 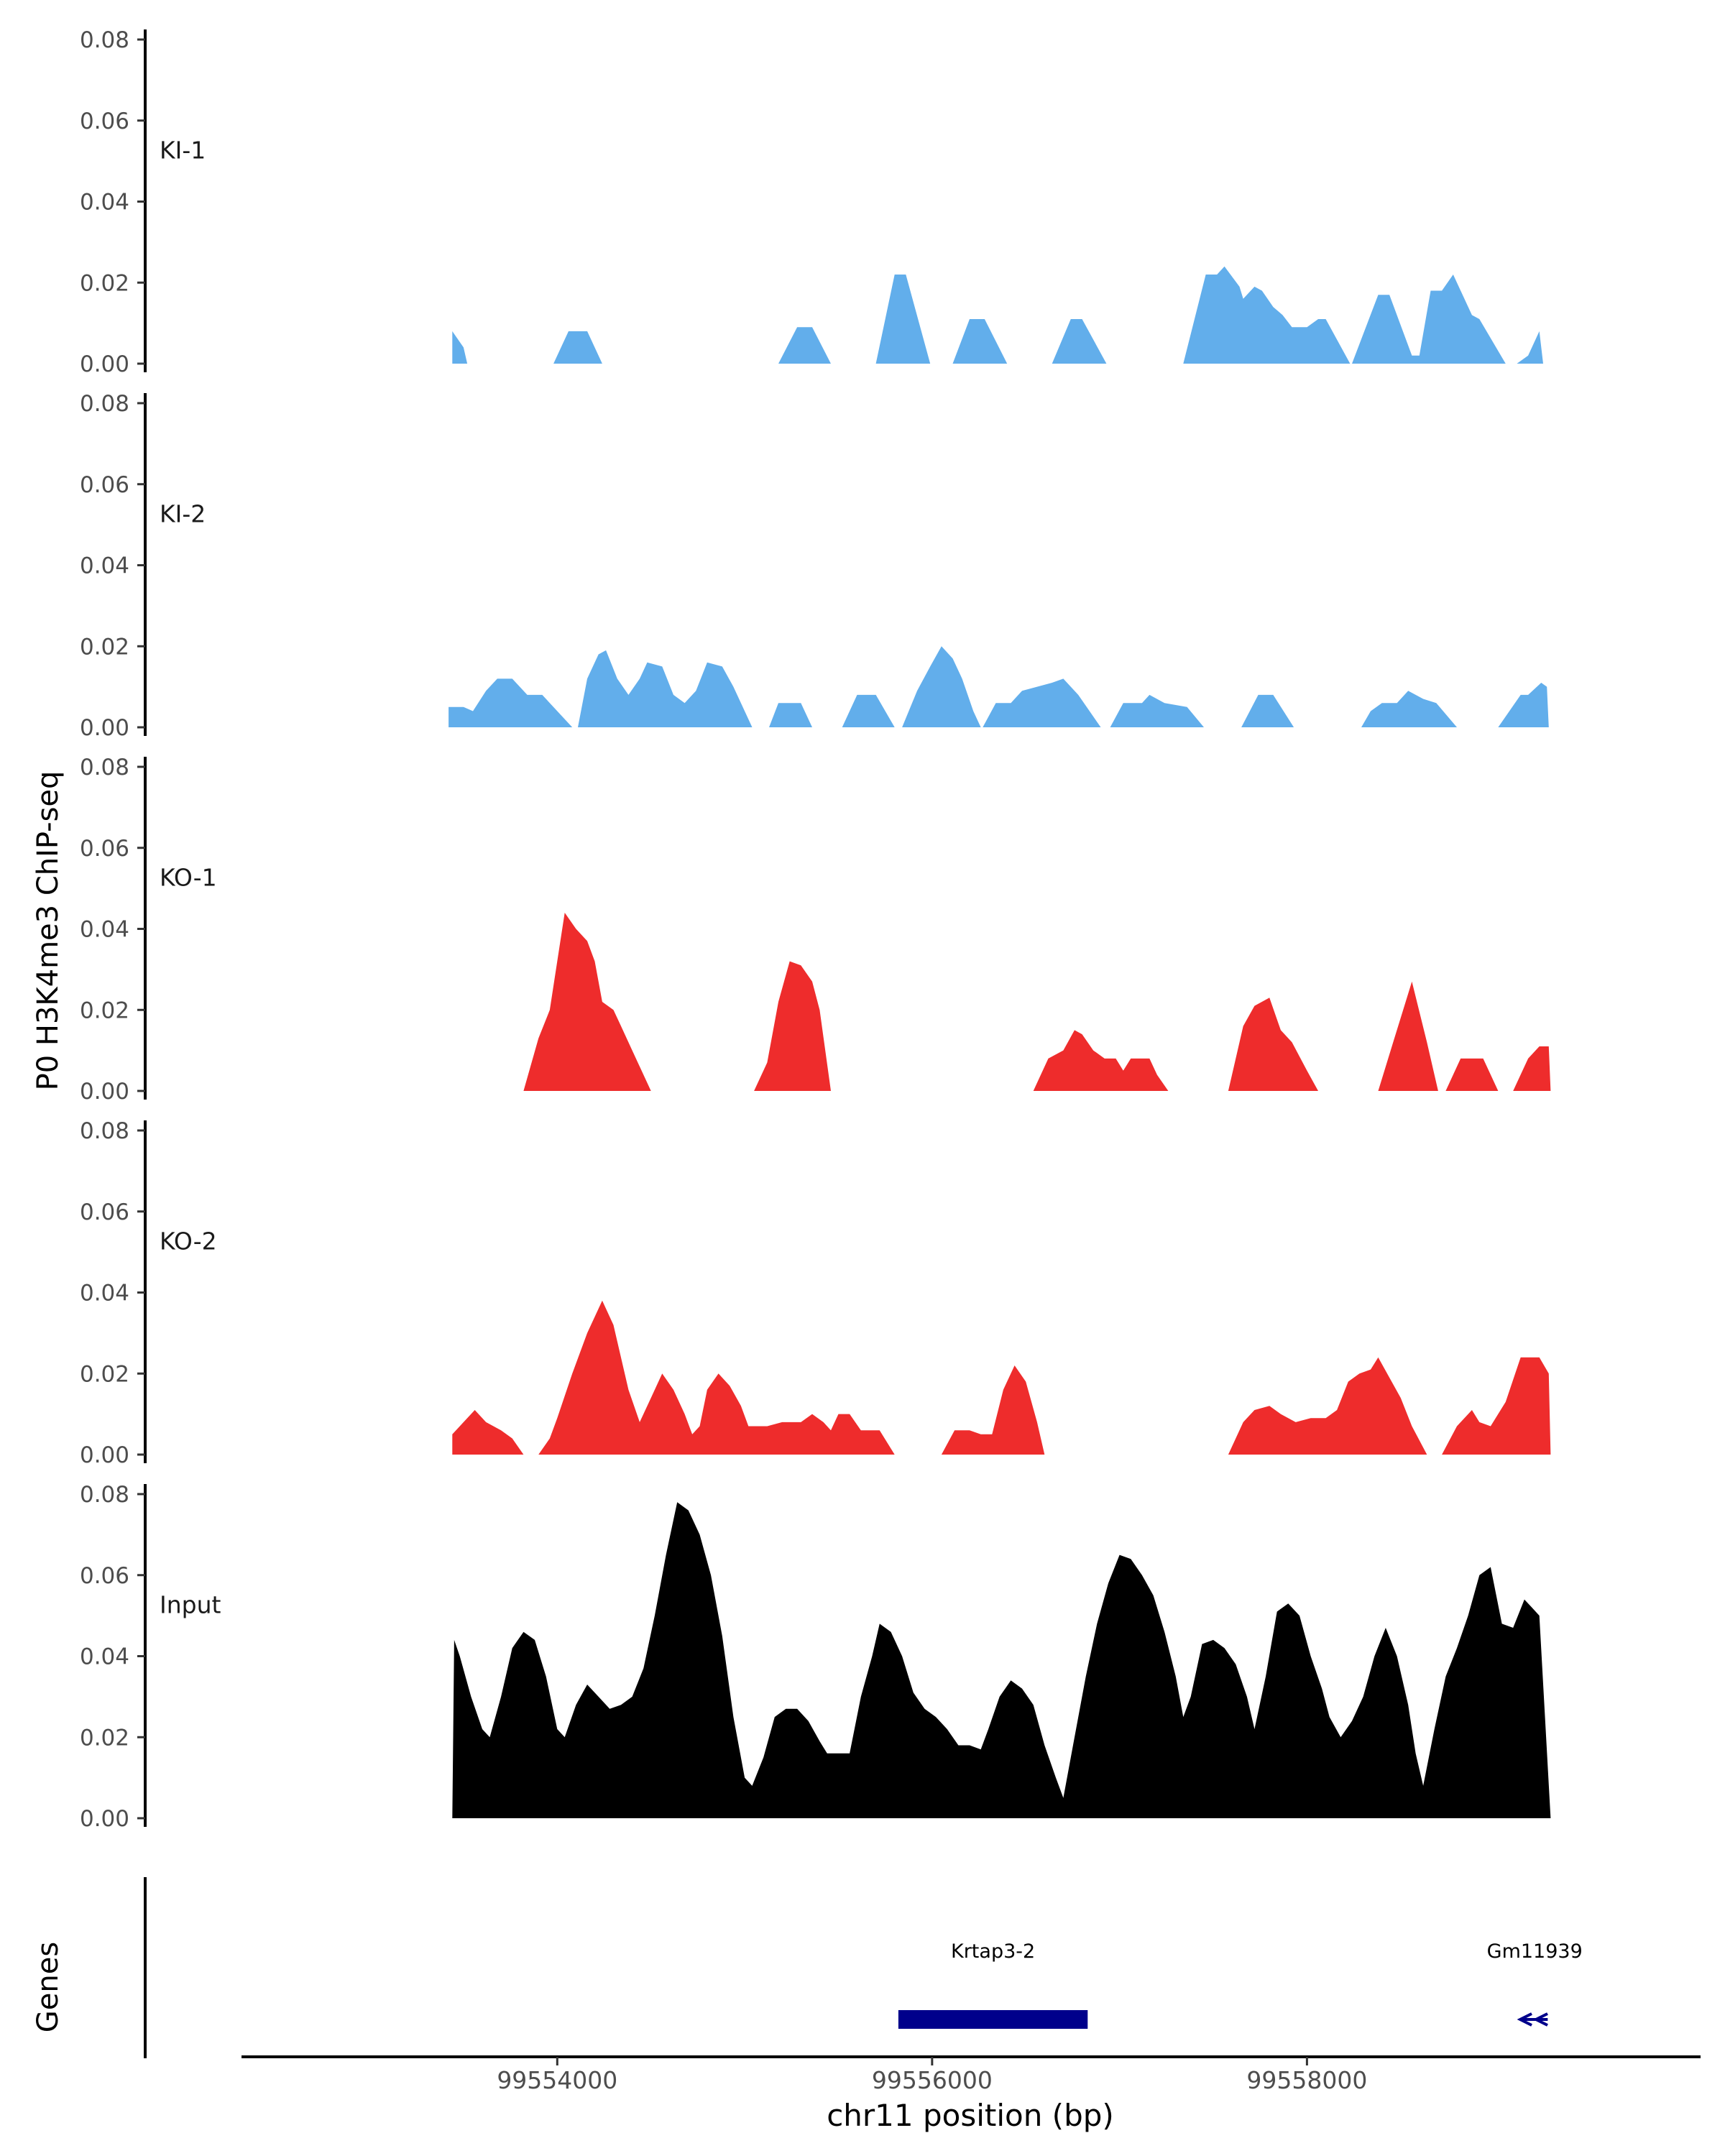 I want to click on track-ko-2: 0.00 0.02 0.04 0.06 0.08 KO-2, so click(x=815, y=1293).